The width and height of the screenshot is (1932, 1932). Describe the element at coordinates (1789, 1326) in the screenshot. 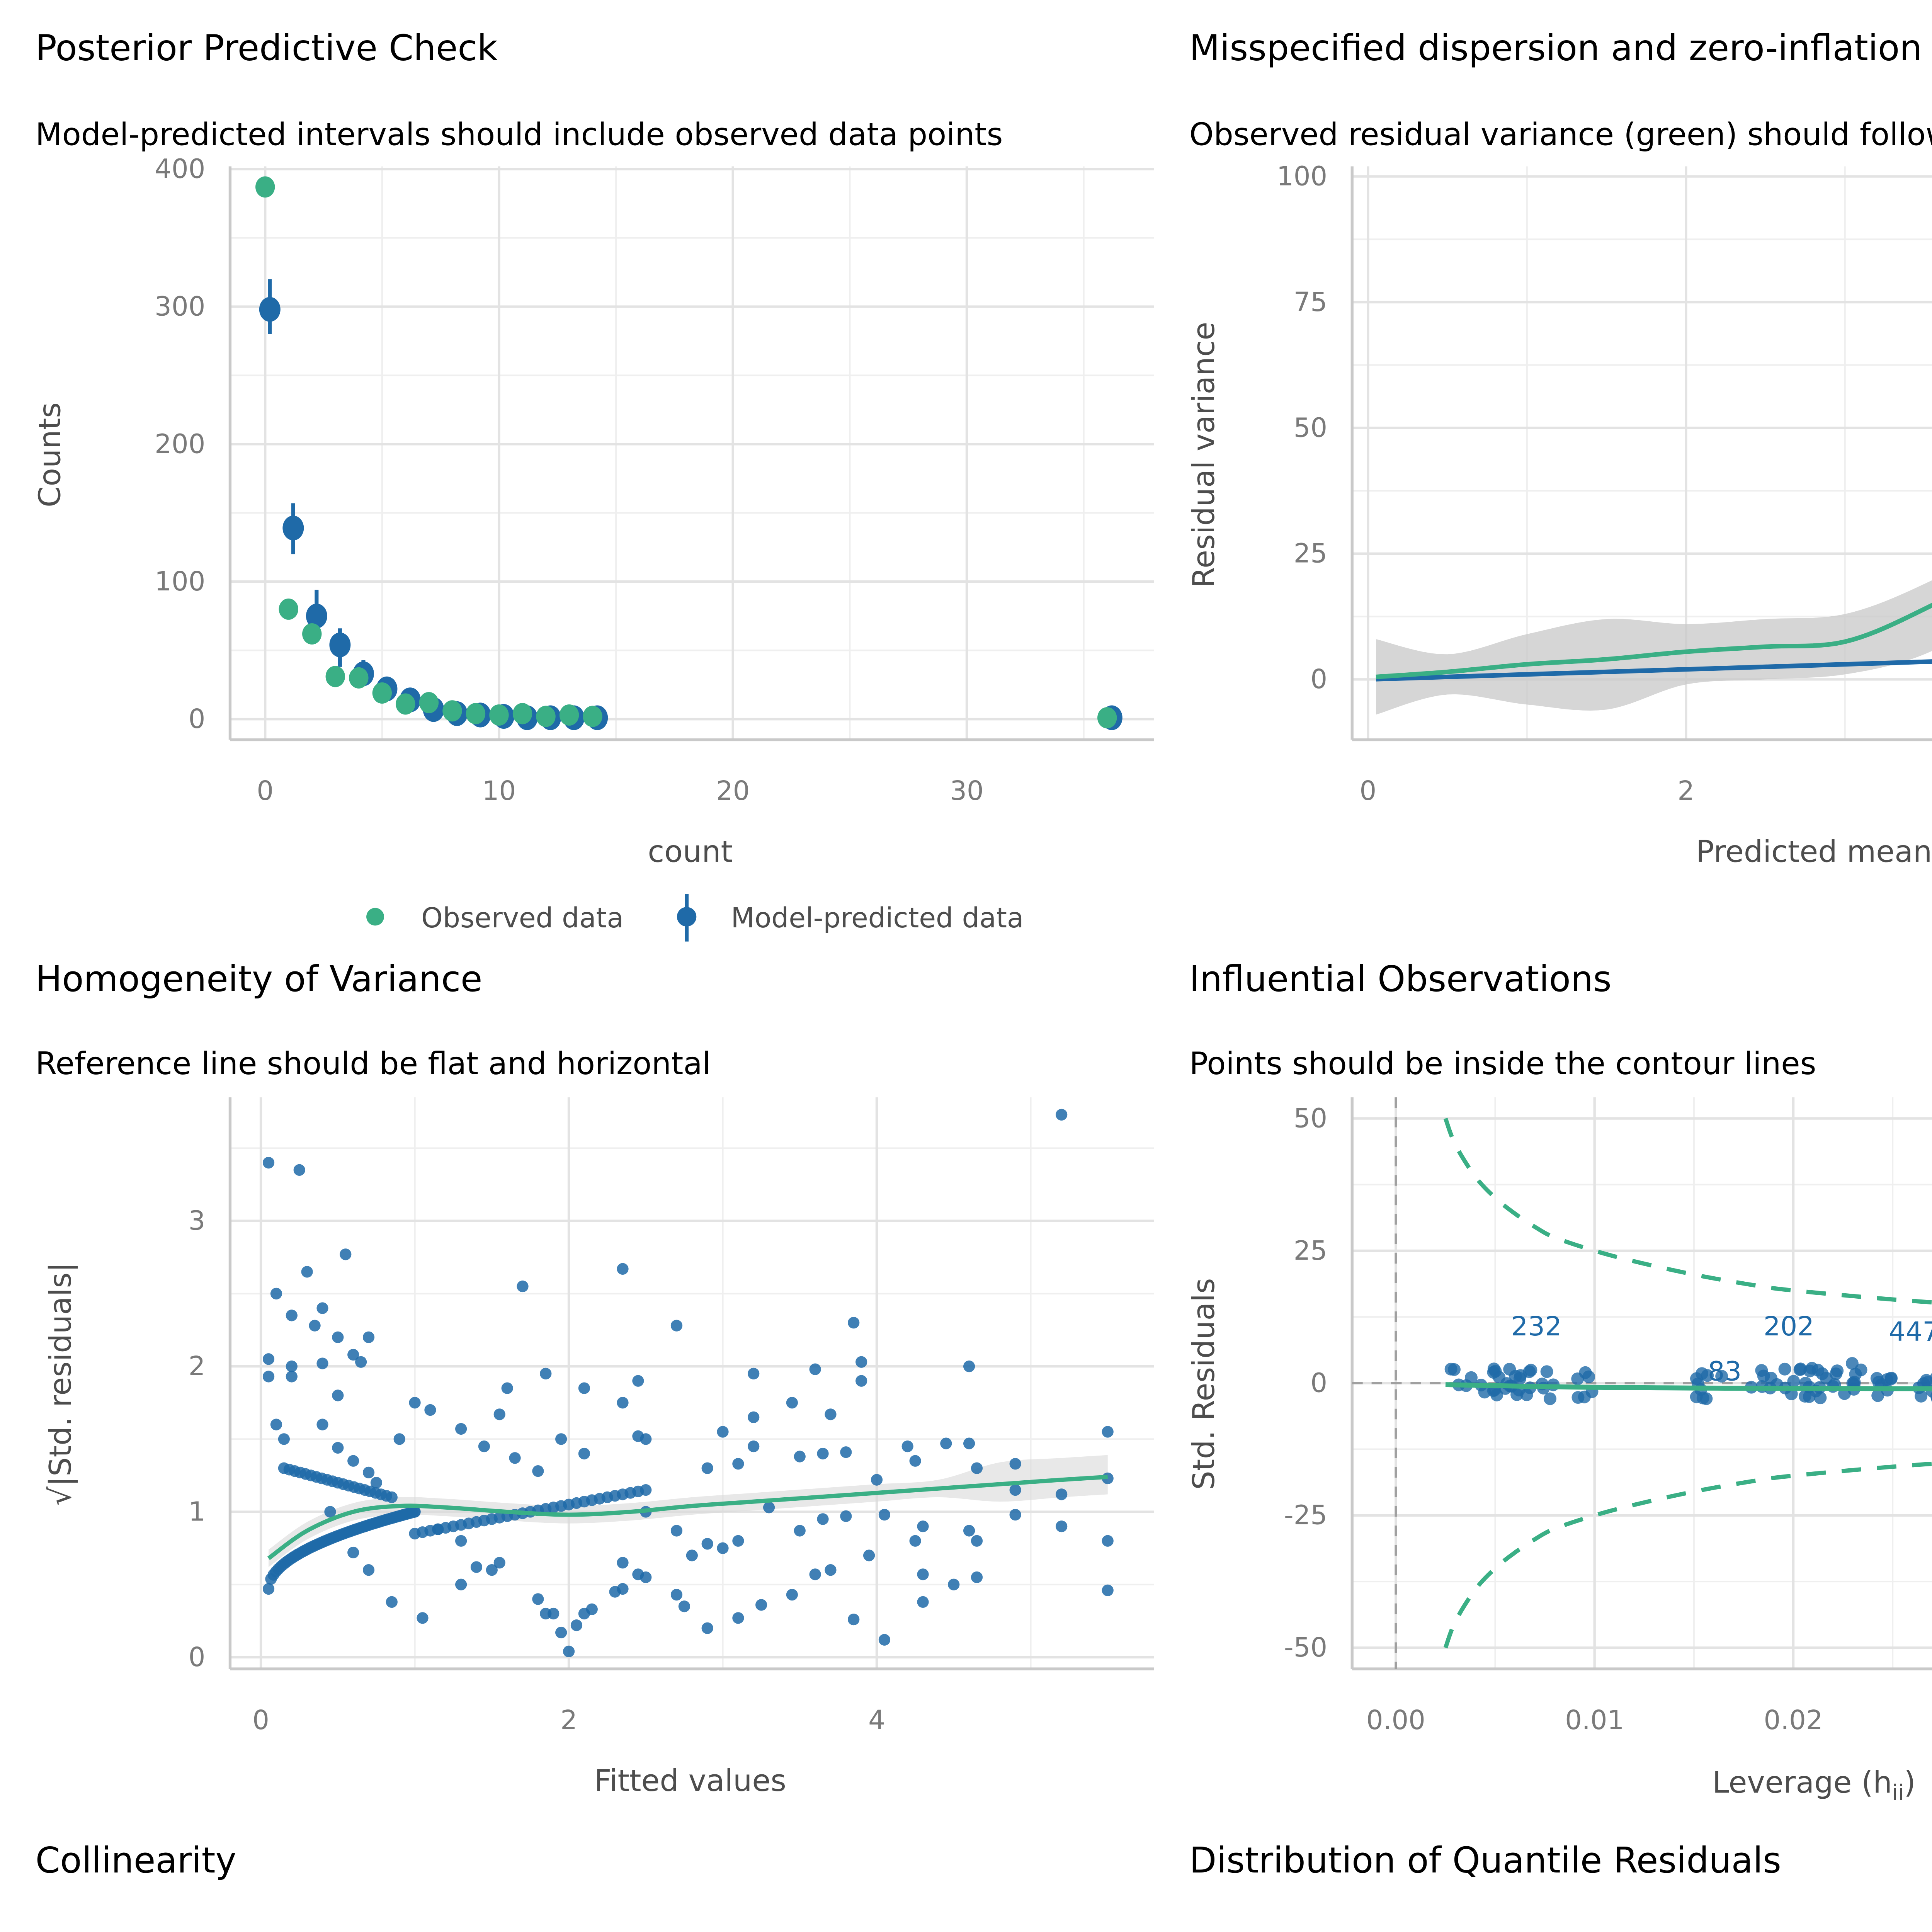

I see `influential-point-label: 202` at that location.